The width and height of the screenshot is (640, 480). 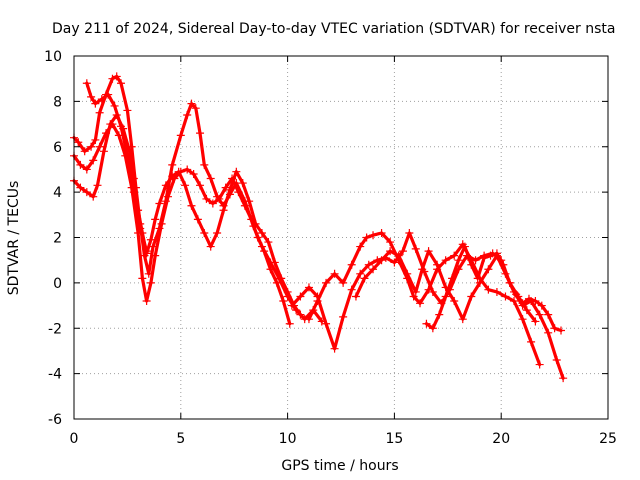 I want to click on y-tick-label: 4, so click(x=57, y=193).